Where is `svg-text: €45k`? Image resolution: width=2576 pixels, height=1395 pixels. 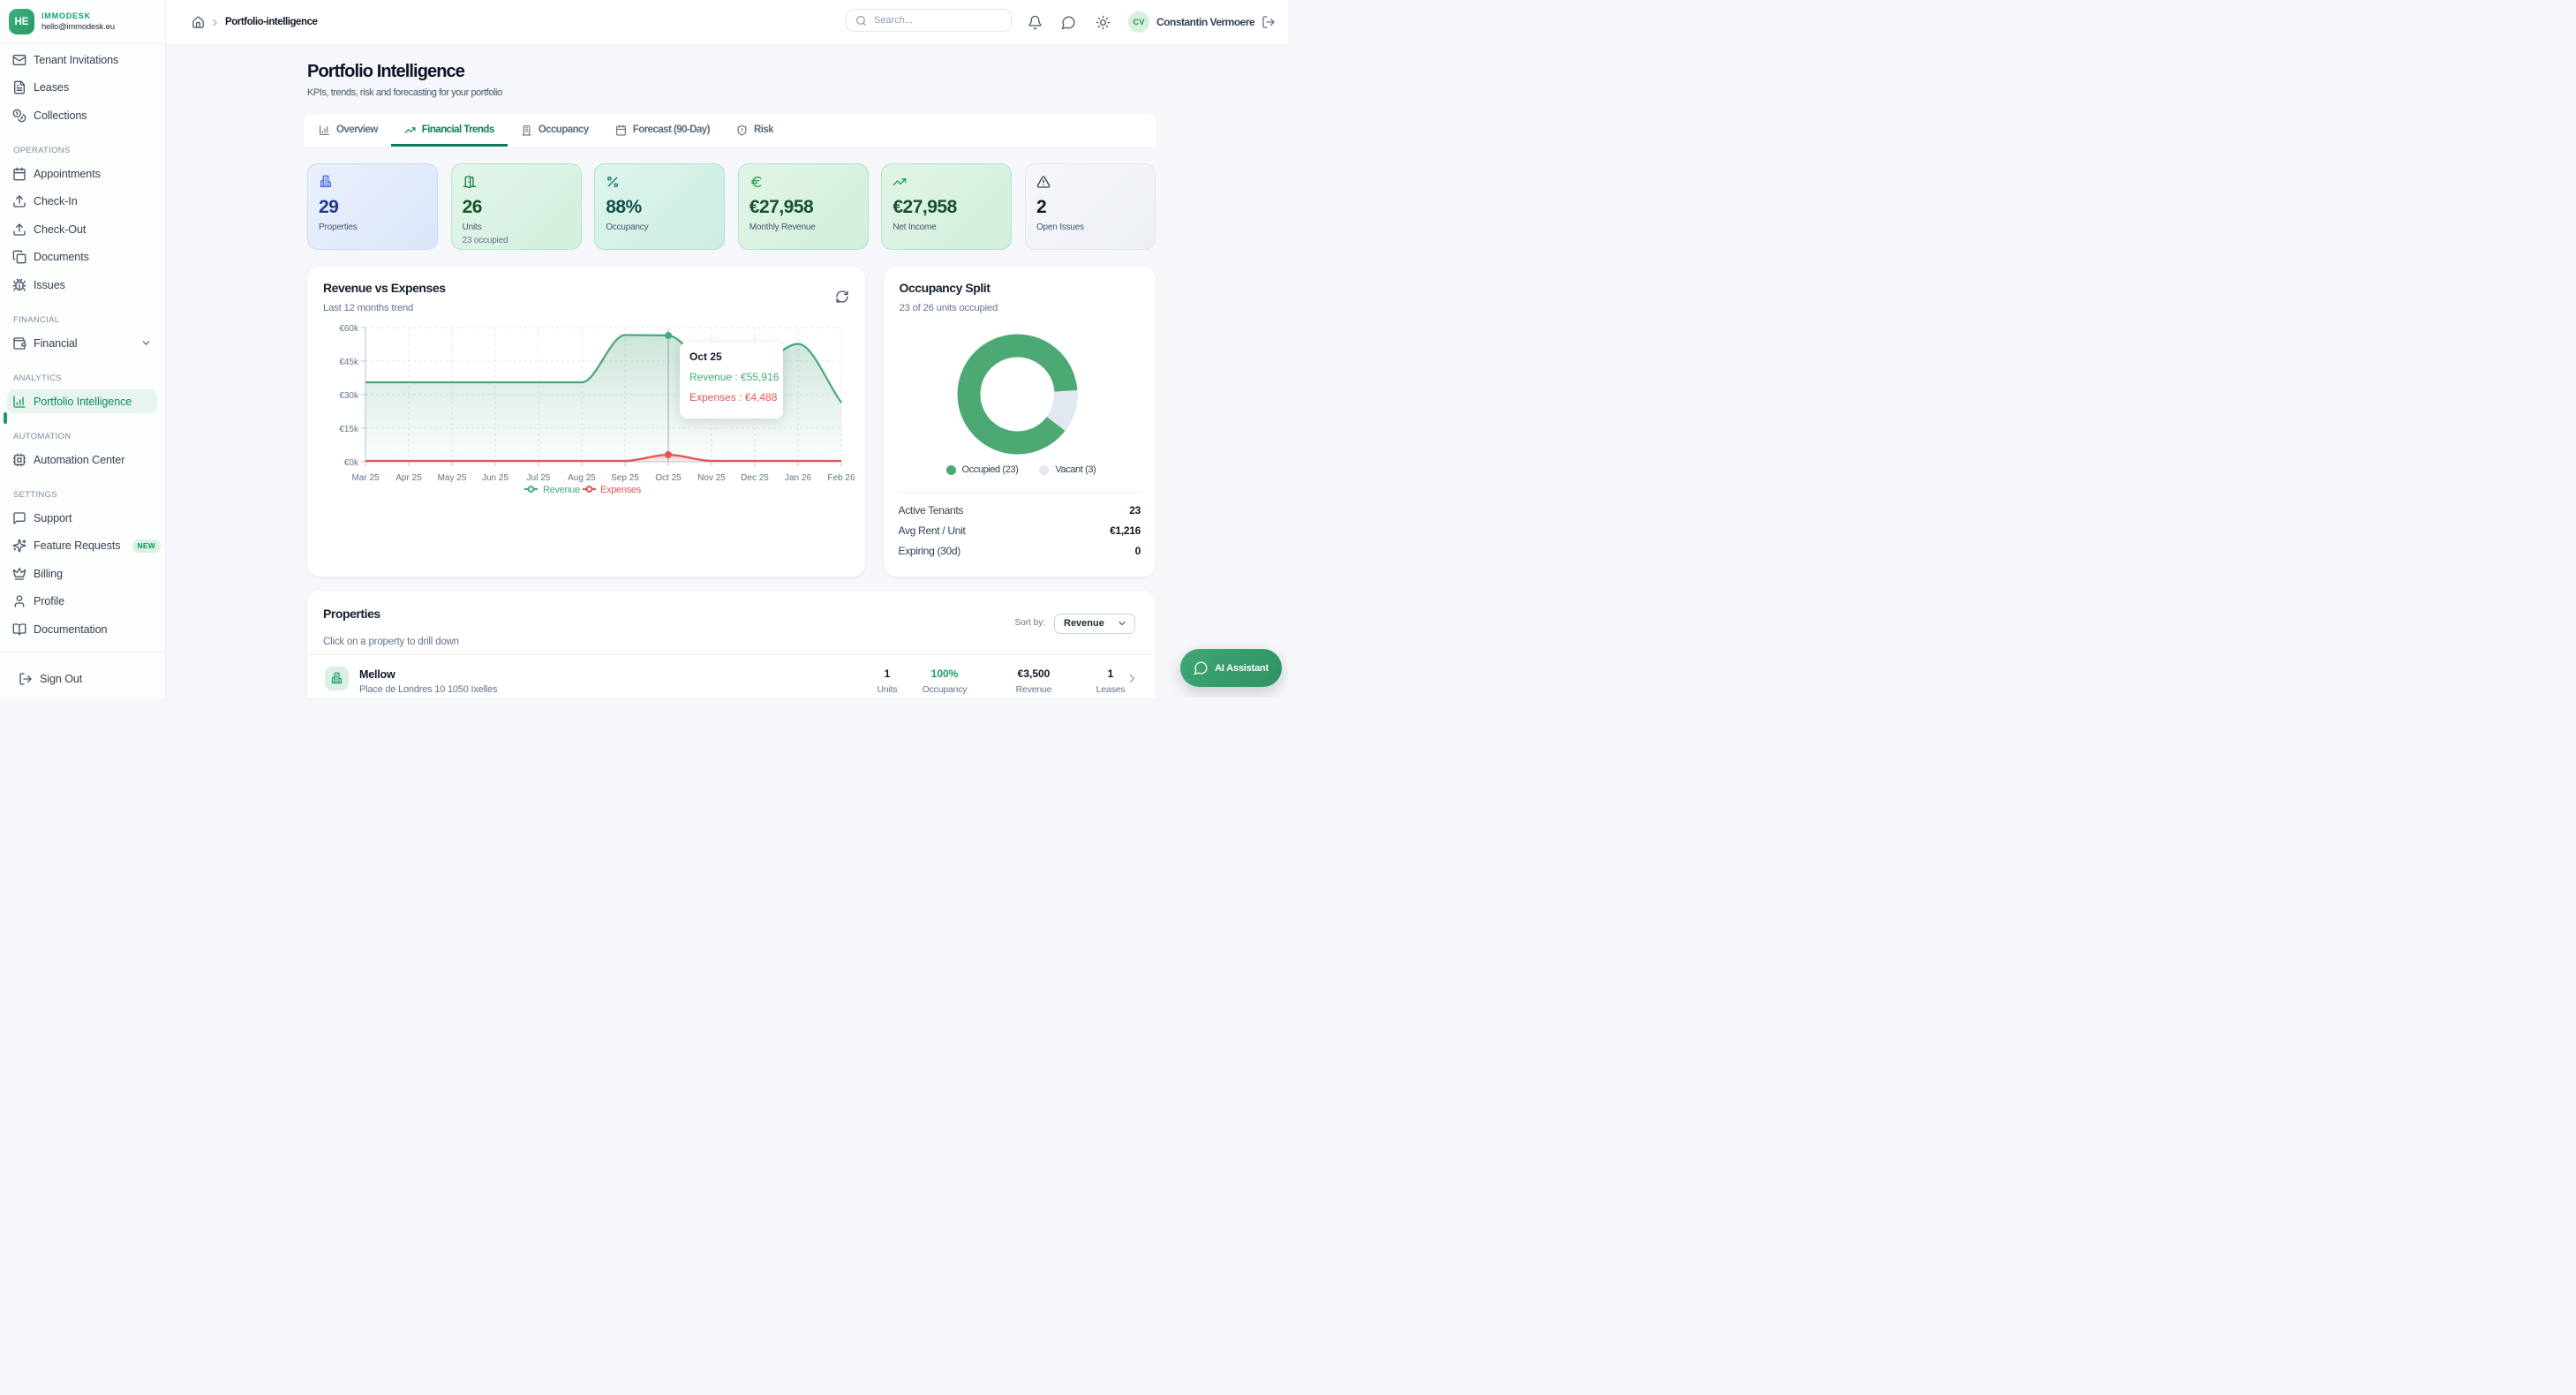 svg-text: €45k is located at coordinates (349, 362).